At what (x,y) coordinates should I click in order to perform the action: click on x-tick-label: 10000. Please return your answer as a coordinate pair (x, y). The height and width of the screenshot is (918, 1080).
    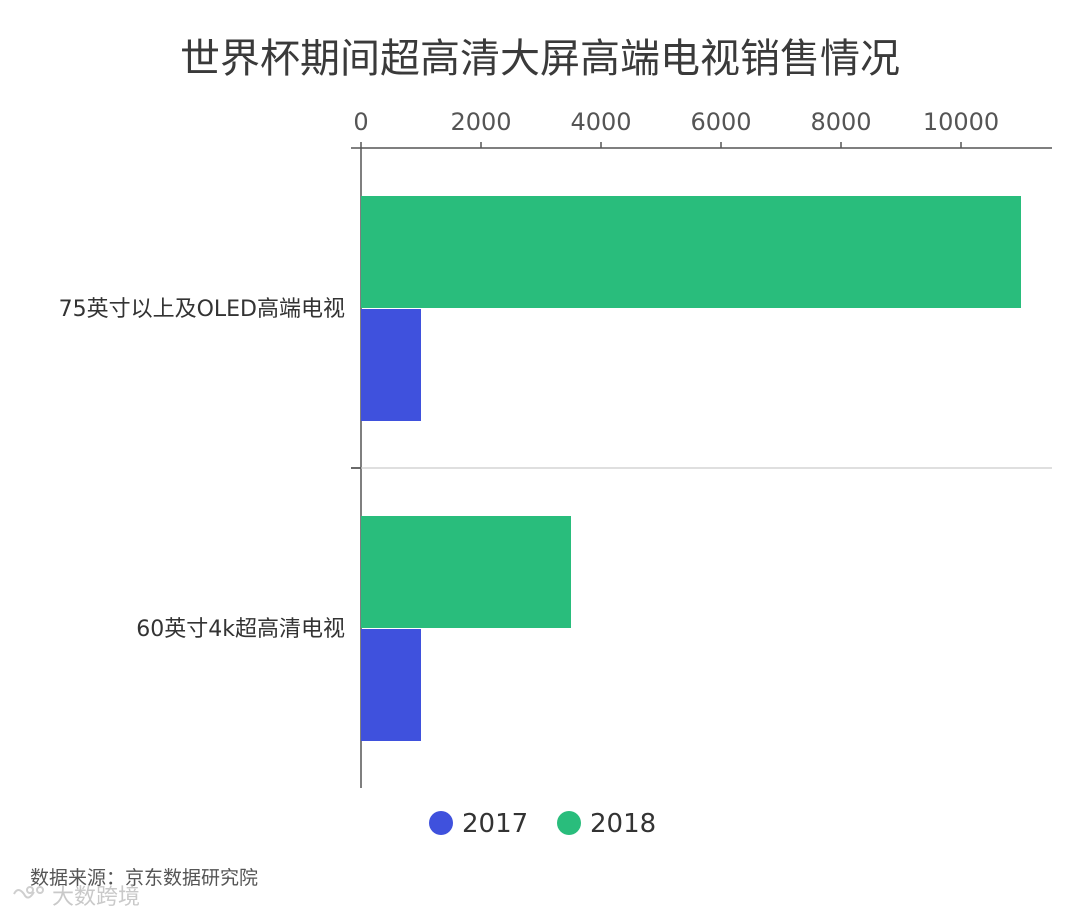
    Looking at the image, I should click on (961, 122).